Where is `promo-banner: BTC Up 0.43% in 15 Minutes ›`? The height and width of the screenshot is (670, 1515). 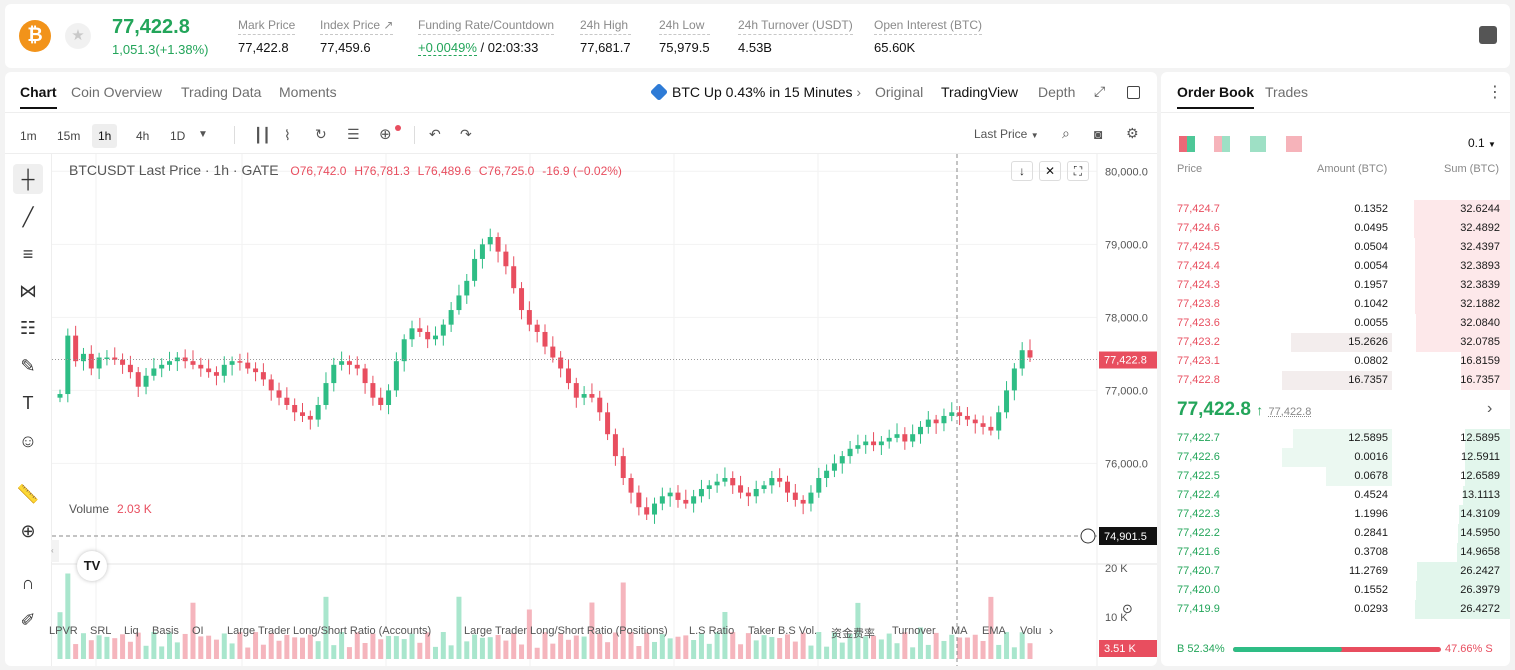 promo-banner: BTC Up 0.43% in 15 Minutes › is located at coordinates (767, 92).